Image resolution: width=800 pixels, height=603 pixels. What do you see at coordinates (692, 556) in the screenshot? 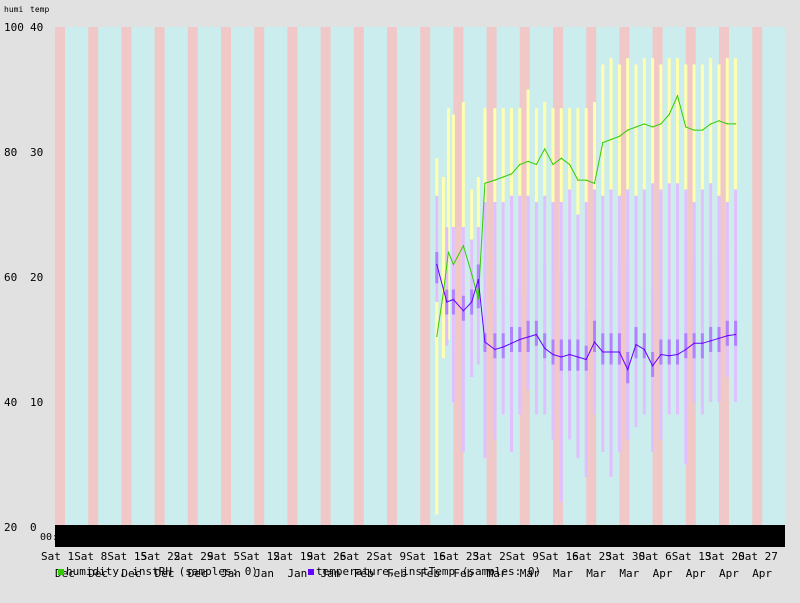
I see `x-tick-day: Sat 13` at bounding box center [692, 556].